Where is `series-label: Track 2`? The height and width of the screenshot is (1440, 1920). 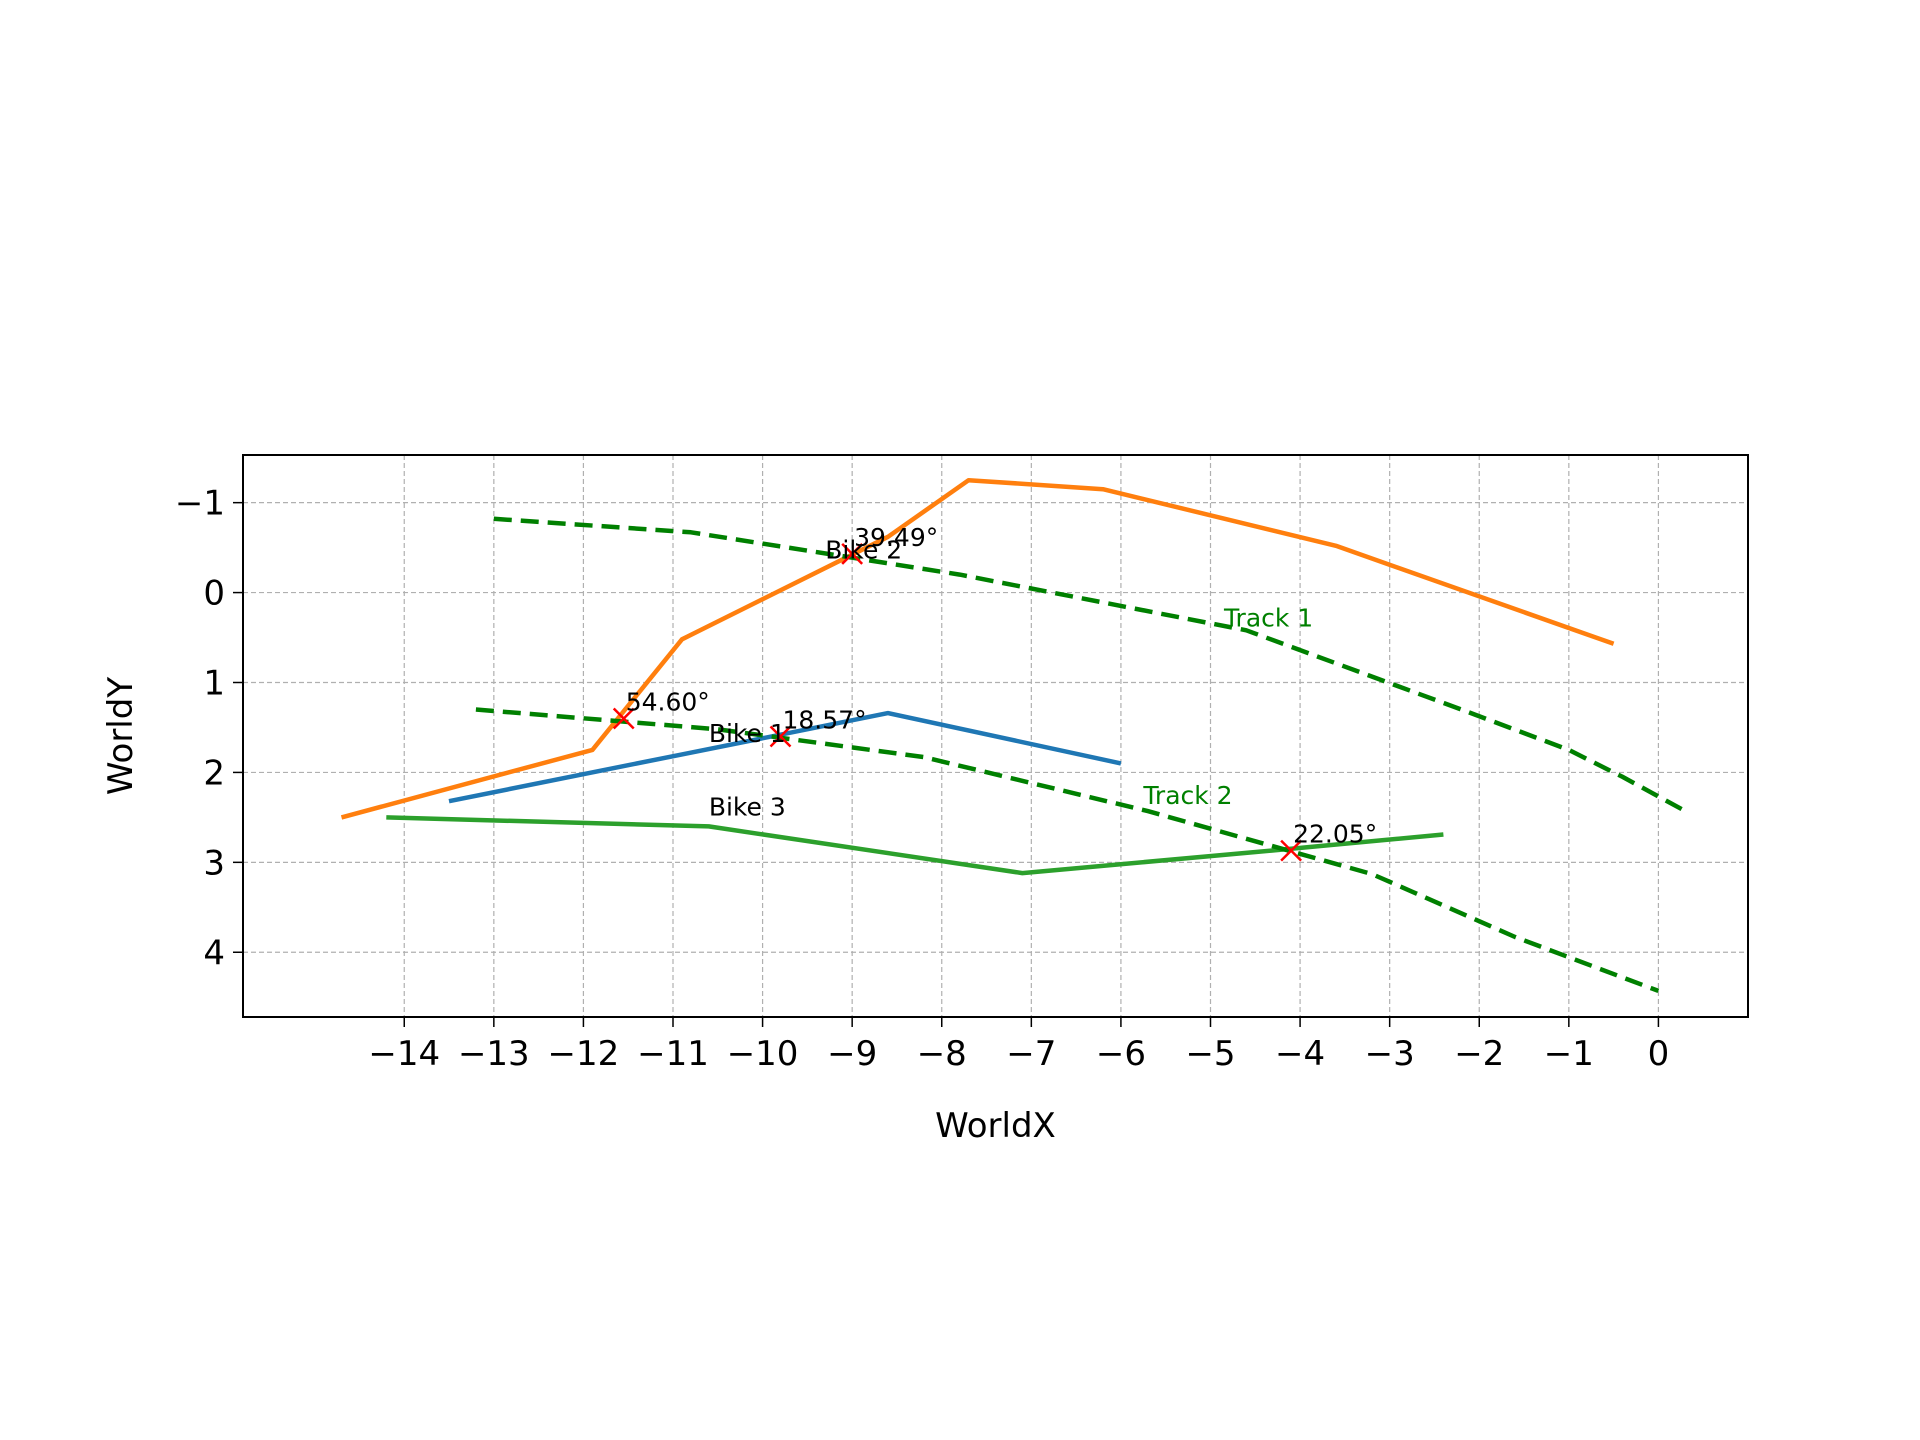
series-label: Track 2 is located at coordinates (1187, 795).